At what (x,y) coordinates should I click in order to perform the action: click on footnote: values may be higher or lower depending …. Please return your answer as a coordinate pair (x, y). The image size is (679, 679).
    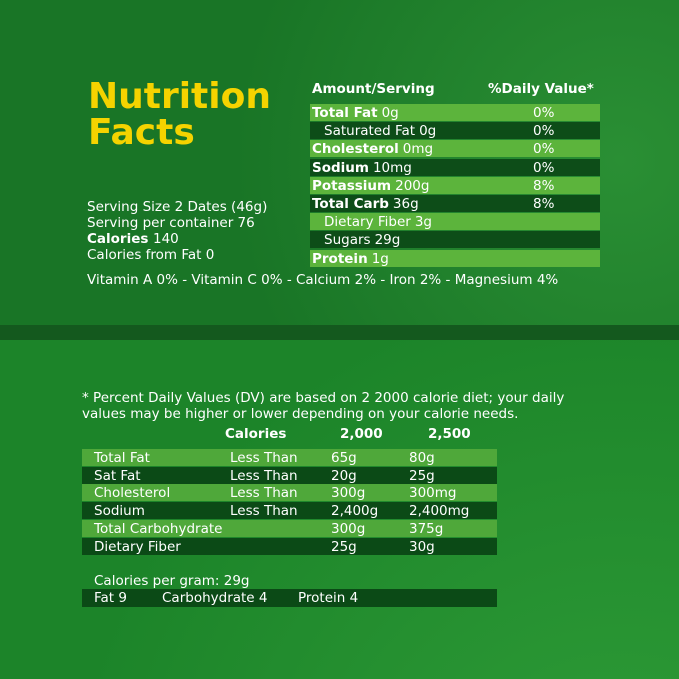
    Looking at the image, I should click on (300, 414).